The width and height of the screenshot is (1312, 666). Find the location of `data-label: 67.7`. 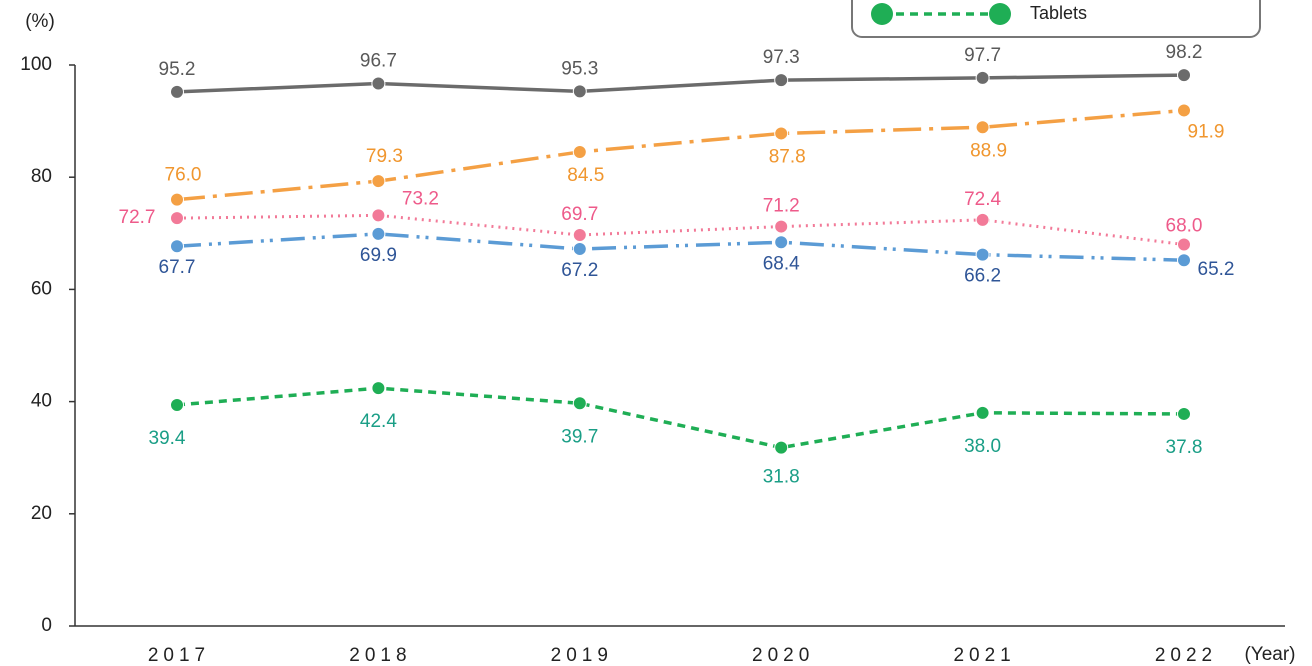

data-label: 67.7 is located at coordinates (177, 267).